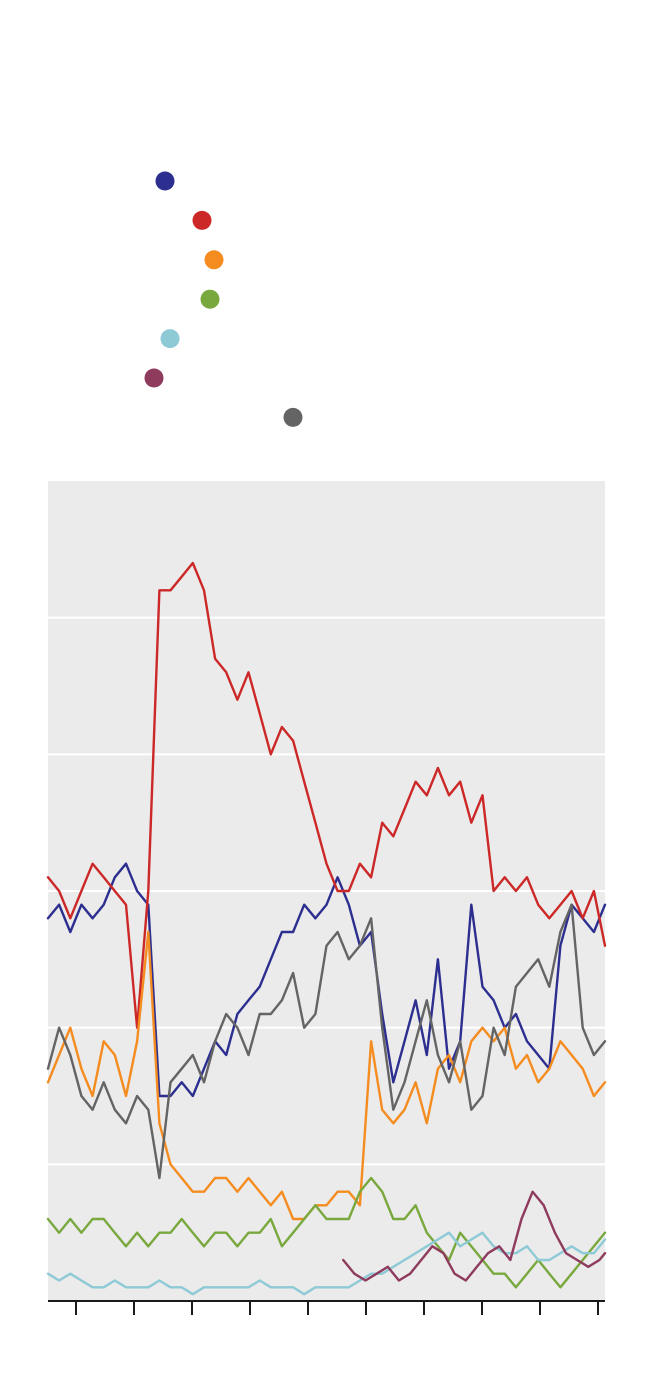  I want to click on legend, so click(223, 299).